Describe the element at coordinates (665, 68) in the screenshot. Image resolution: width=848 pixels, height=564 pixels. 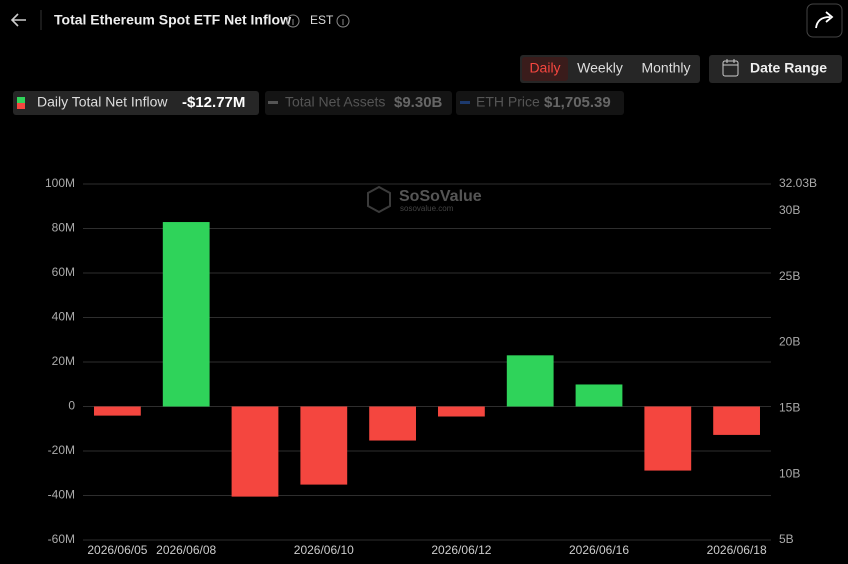
I see `period-monthly: Monthly` at that location.